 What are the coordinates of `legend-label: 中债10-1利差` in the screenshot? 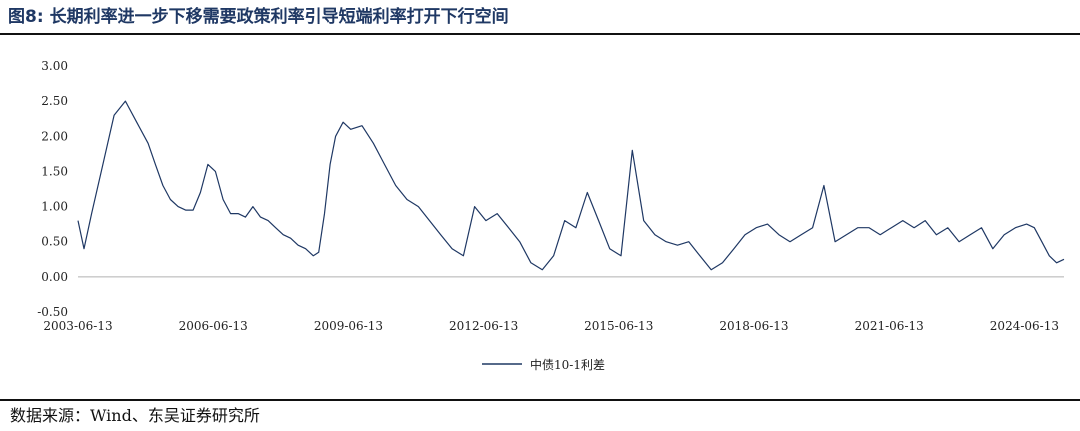 It's located at (567, 364).